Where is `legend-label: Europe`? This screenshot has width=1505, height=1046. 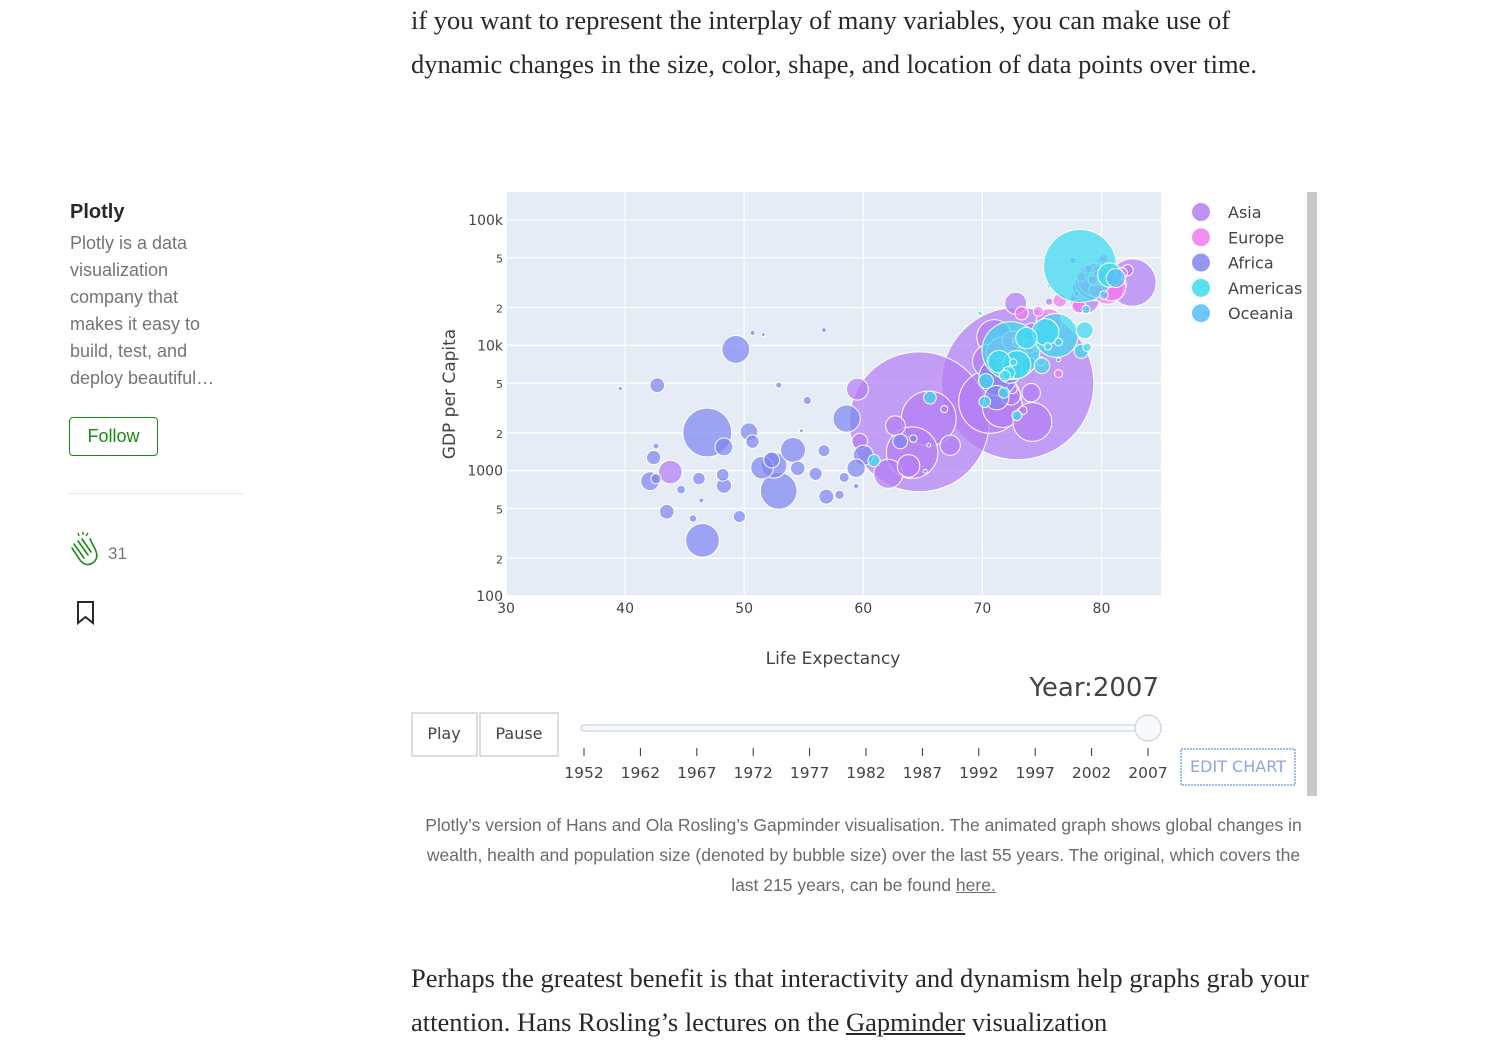
legend-label: Europe is located at coordinates (1256, 237).